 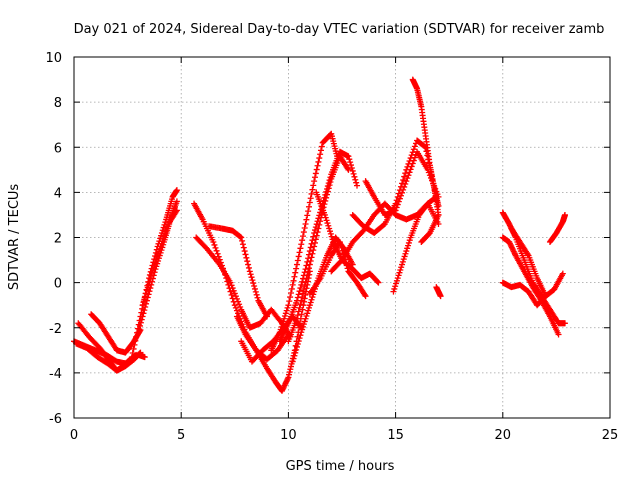 What do you see at coordinates (58, 284) in the screenshot?
I see `y-tick-label: 0` at bounding box center [58, 284].